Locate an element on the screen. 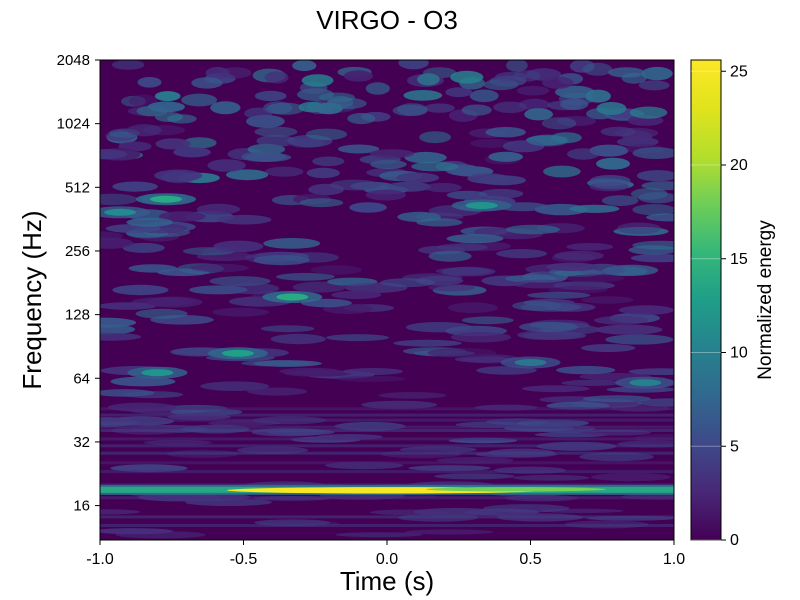 This screenshot has width=800, height=600. colorbar-frame is located at coordinates (706, 300).